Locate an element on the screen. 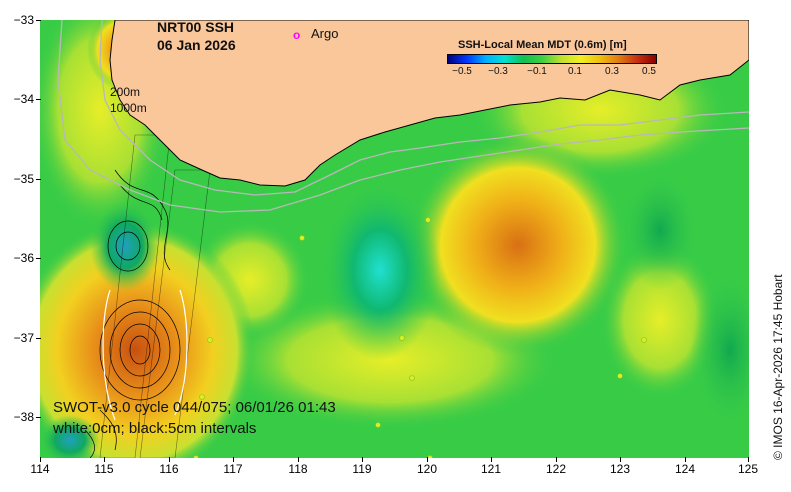  y-tick-label: −33 is located at coordinates (23, 20).